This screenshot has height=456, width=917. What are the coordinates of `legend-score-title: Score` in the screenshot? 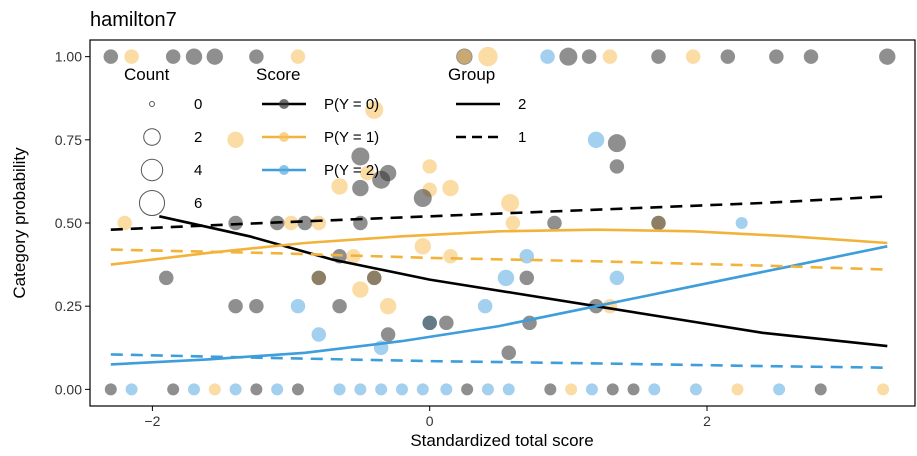 It's located at (278, 74).